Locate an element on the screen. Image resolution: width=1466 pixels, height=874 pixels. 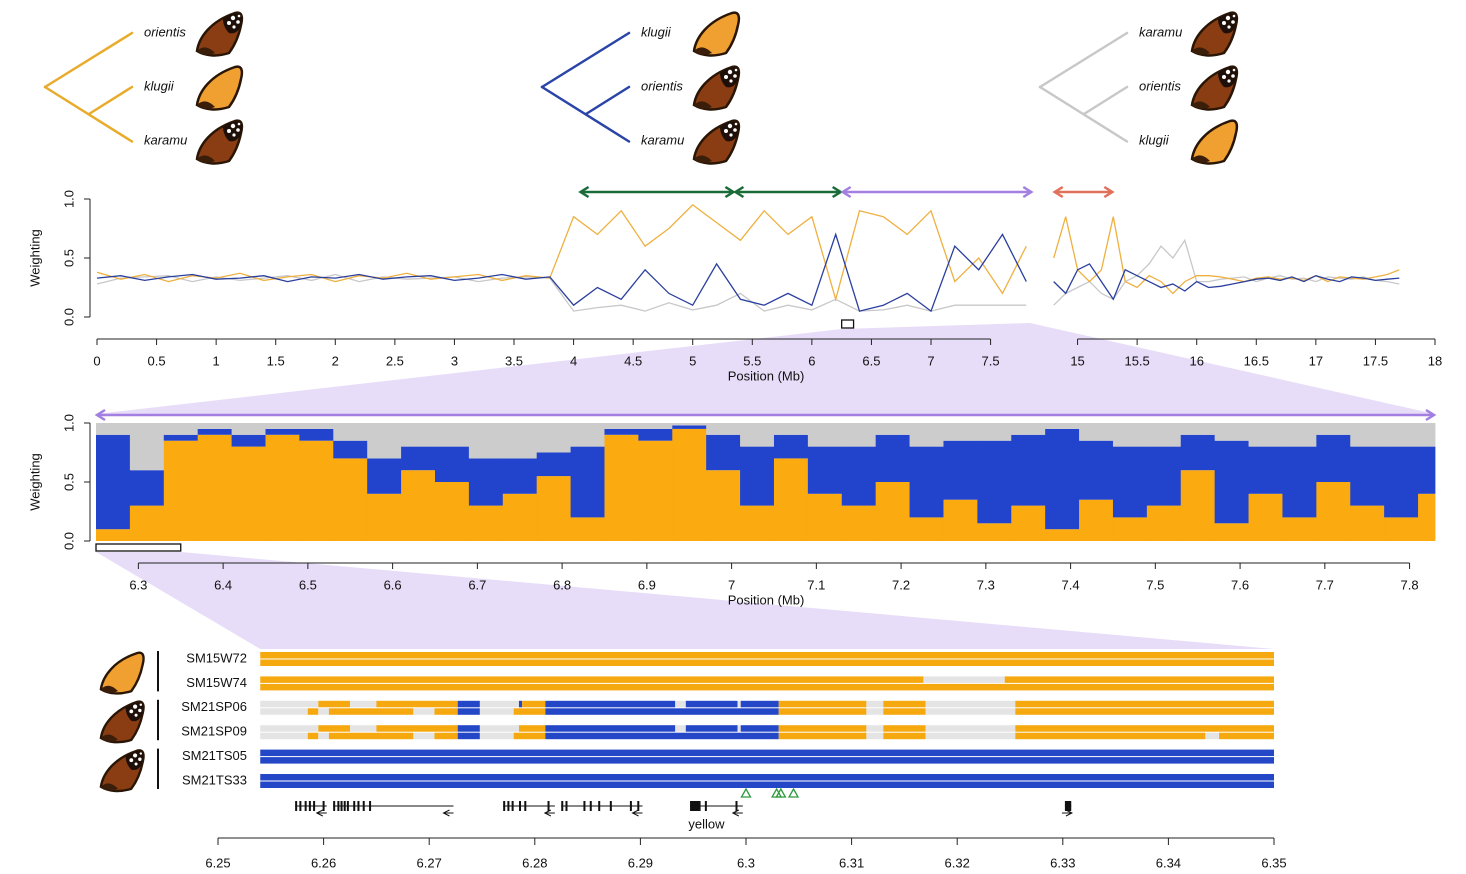
marker-triangle is located at coordinates (793, 792).